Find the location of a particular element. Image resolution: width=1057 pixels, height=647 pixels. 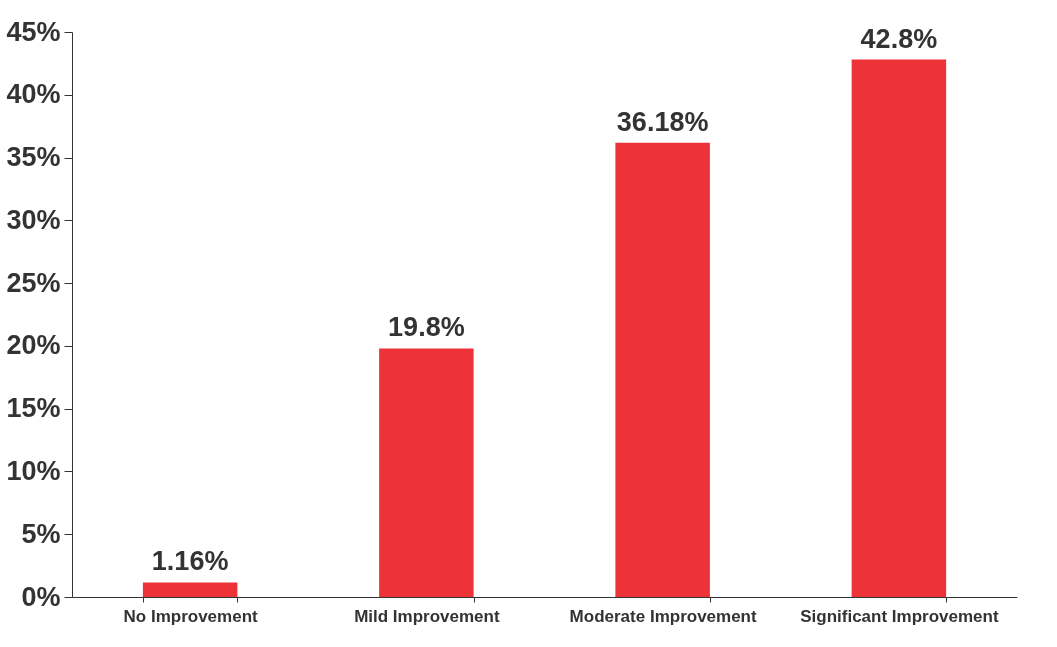

y-tick-label: 5% is located at coordinates (41, 533).